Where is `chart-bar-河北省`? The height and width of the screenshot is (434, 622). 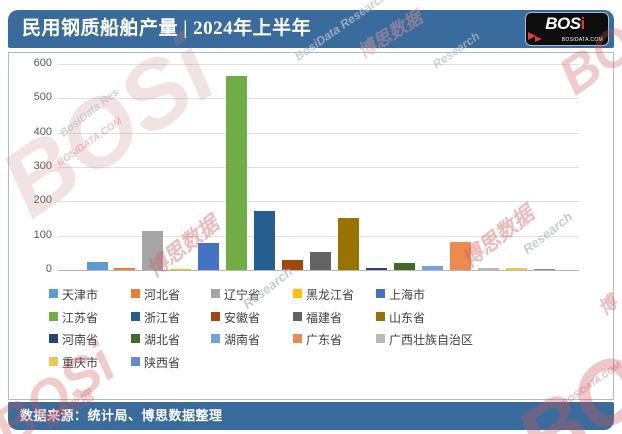
chart-bar-河北省 is located at coordinates (125, 268).